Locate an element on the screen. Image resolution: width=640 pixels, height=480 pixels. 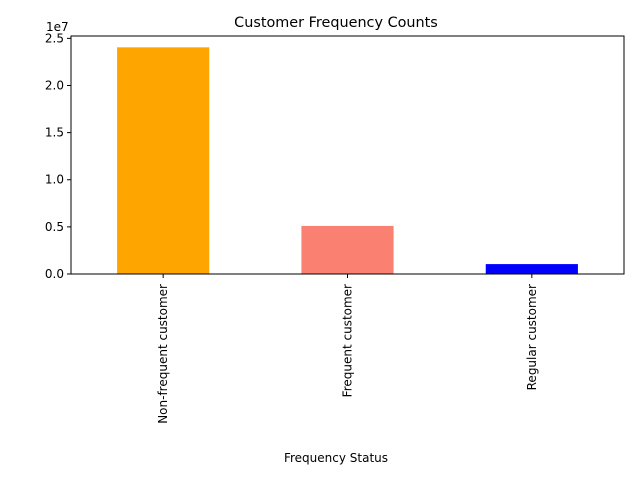
y-tick-label: 2.5 is located at coordinates (54, 38).